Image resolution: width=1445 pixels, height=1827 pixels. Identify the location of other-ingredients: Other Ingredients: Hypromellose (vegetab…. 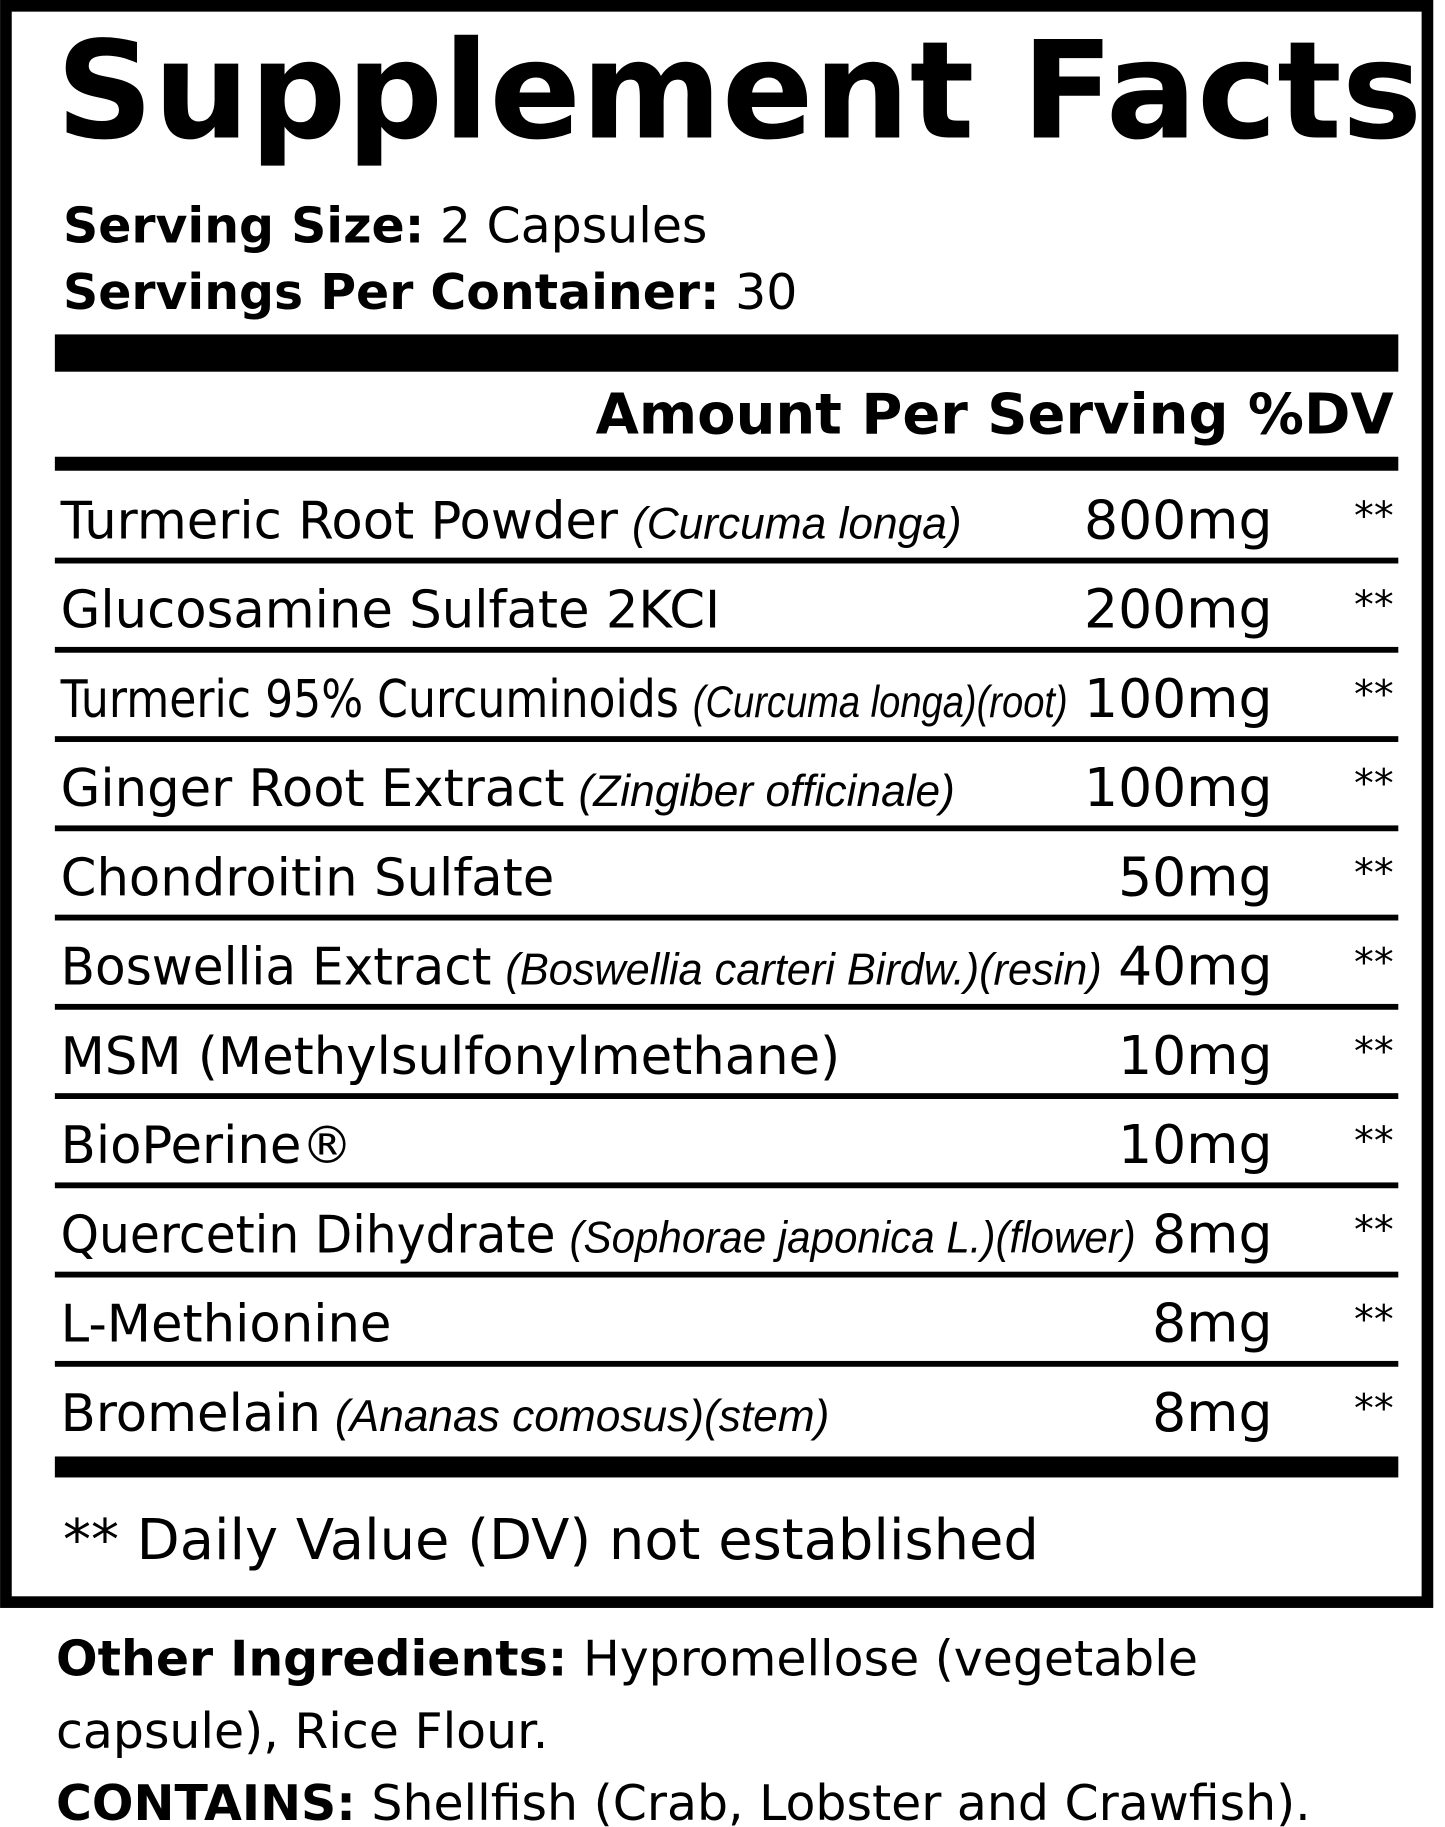
(627, 1659).